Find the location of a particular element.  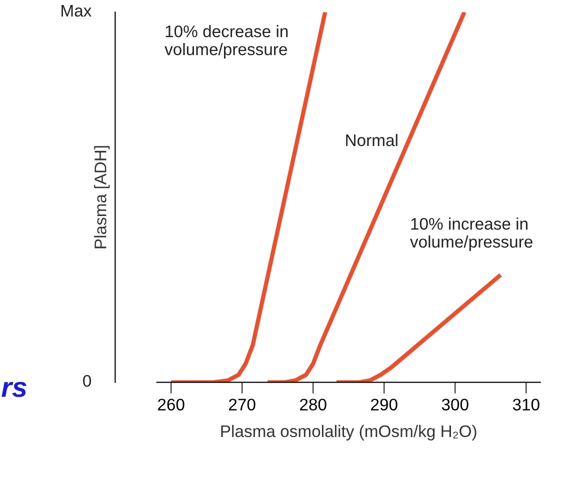

annotation: 10% decrease in volume/pressure is located at coordinates (226, 42).